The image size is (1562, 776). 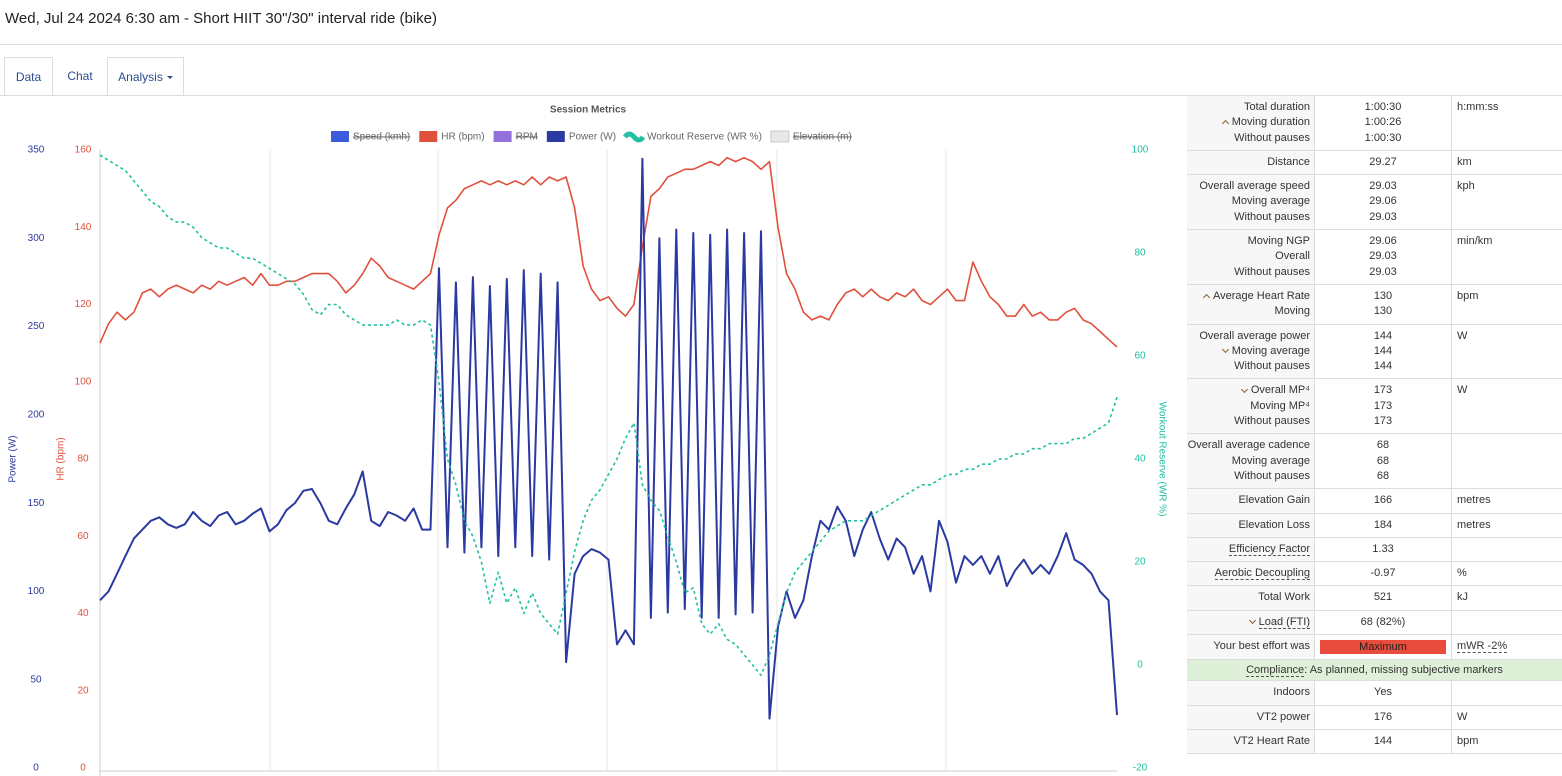 I want to click on tab: Chat, so click(x=80, y=76).